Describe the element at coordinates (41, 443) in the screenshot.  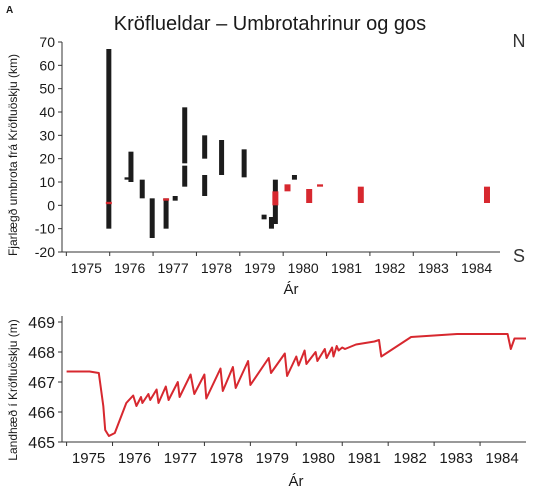
I see `y-tick-label: 465` at that location.